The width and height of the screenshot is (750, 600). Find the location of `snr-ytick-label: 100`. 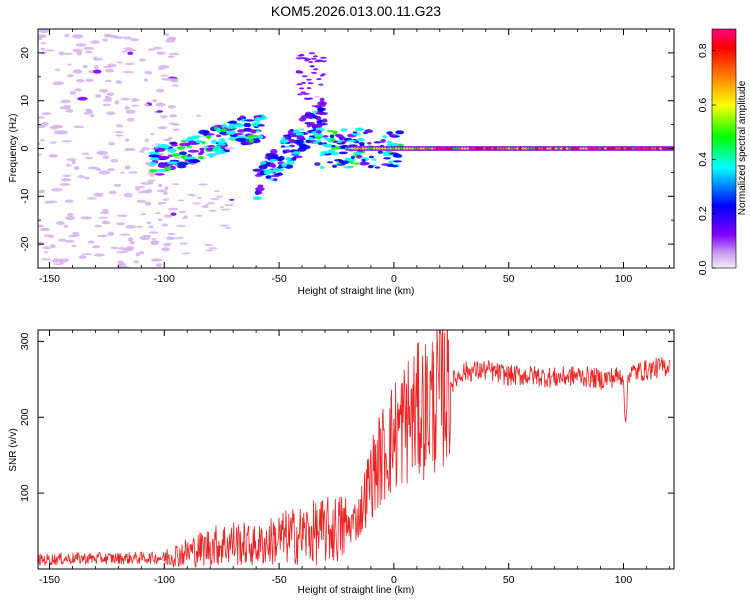

snr-ytick-label: 100 is located at coordinates (25, 493).